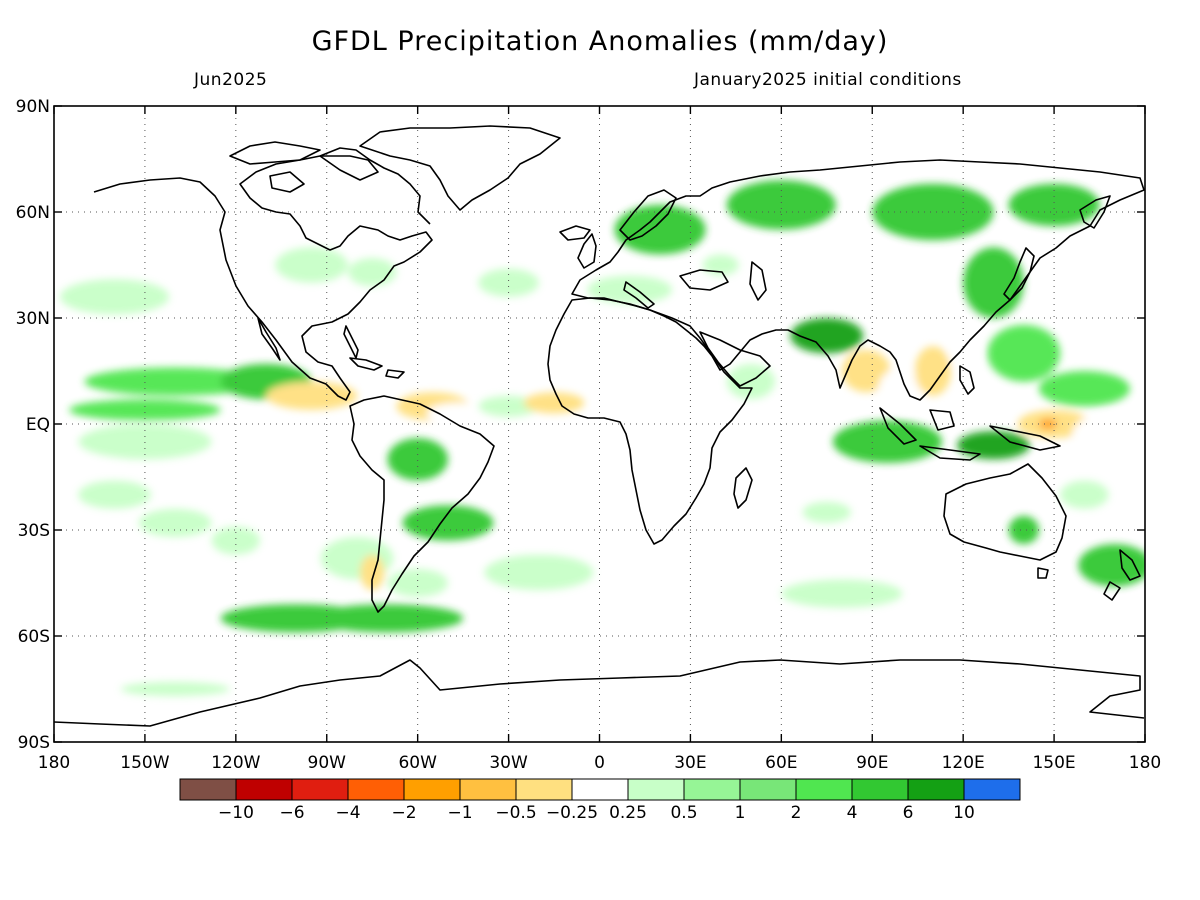 This screenshot has height=900, width=1200. What do you see at coordinates (572, 813) in the screenshot?
I see `colorbar-label: −0.25` at bounding box center [572, 813].